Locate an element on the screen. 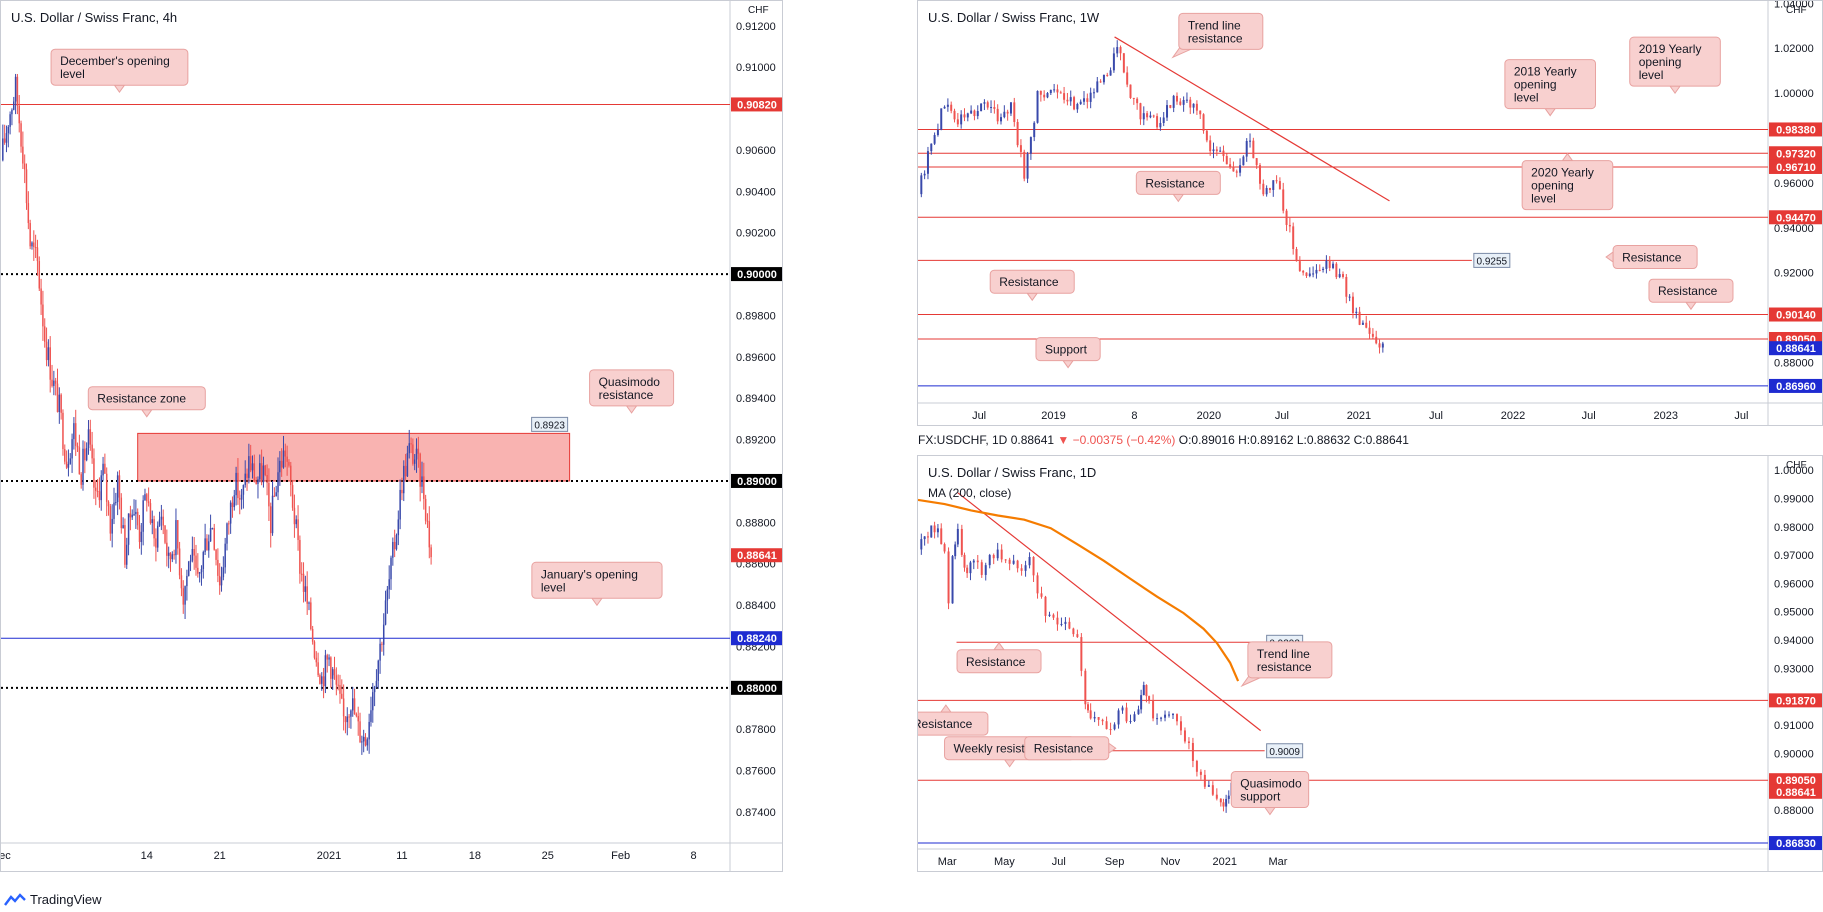  tradingview-brand: TradingView is located at coordinates (53, 899).